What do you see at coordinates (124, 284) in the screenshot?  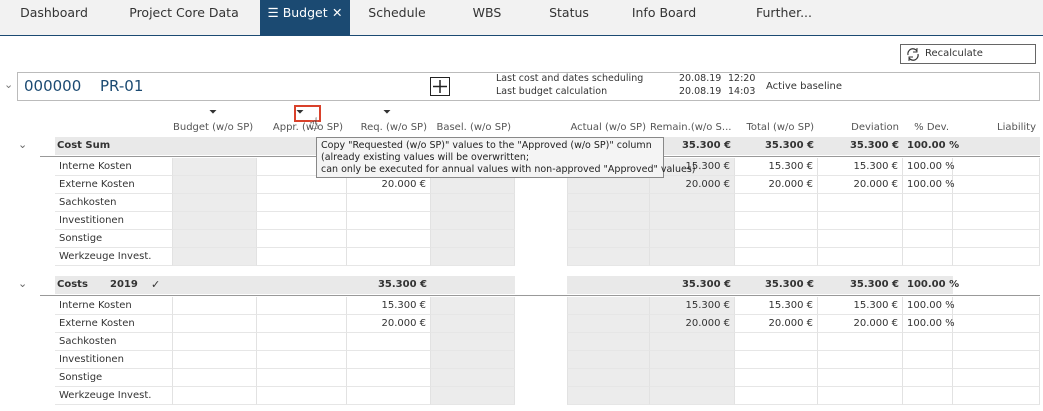 I see `section-year: 2019` at bounding box center [124, 284].